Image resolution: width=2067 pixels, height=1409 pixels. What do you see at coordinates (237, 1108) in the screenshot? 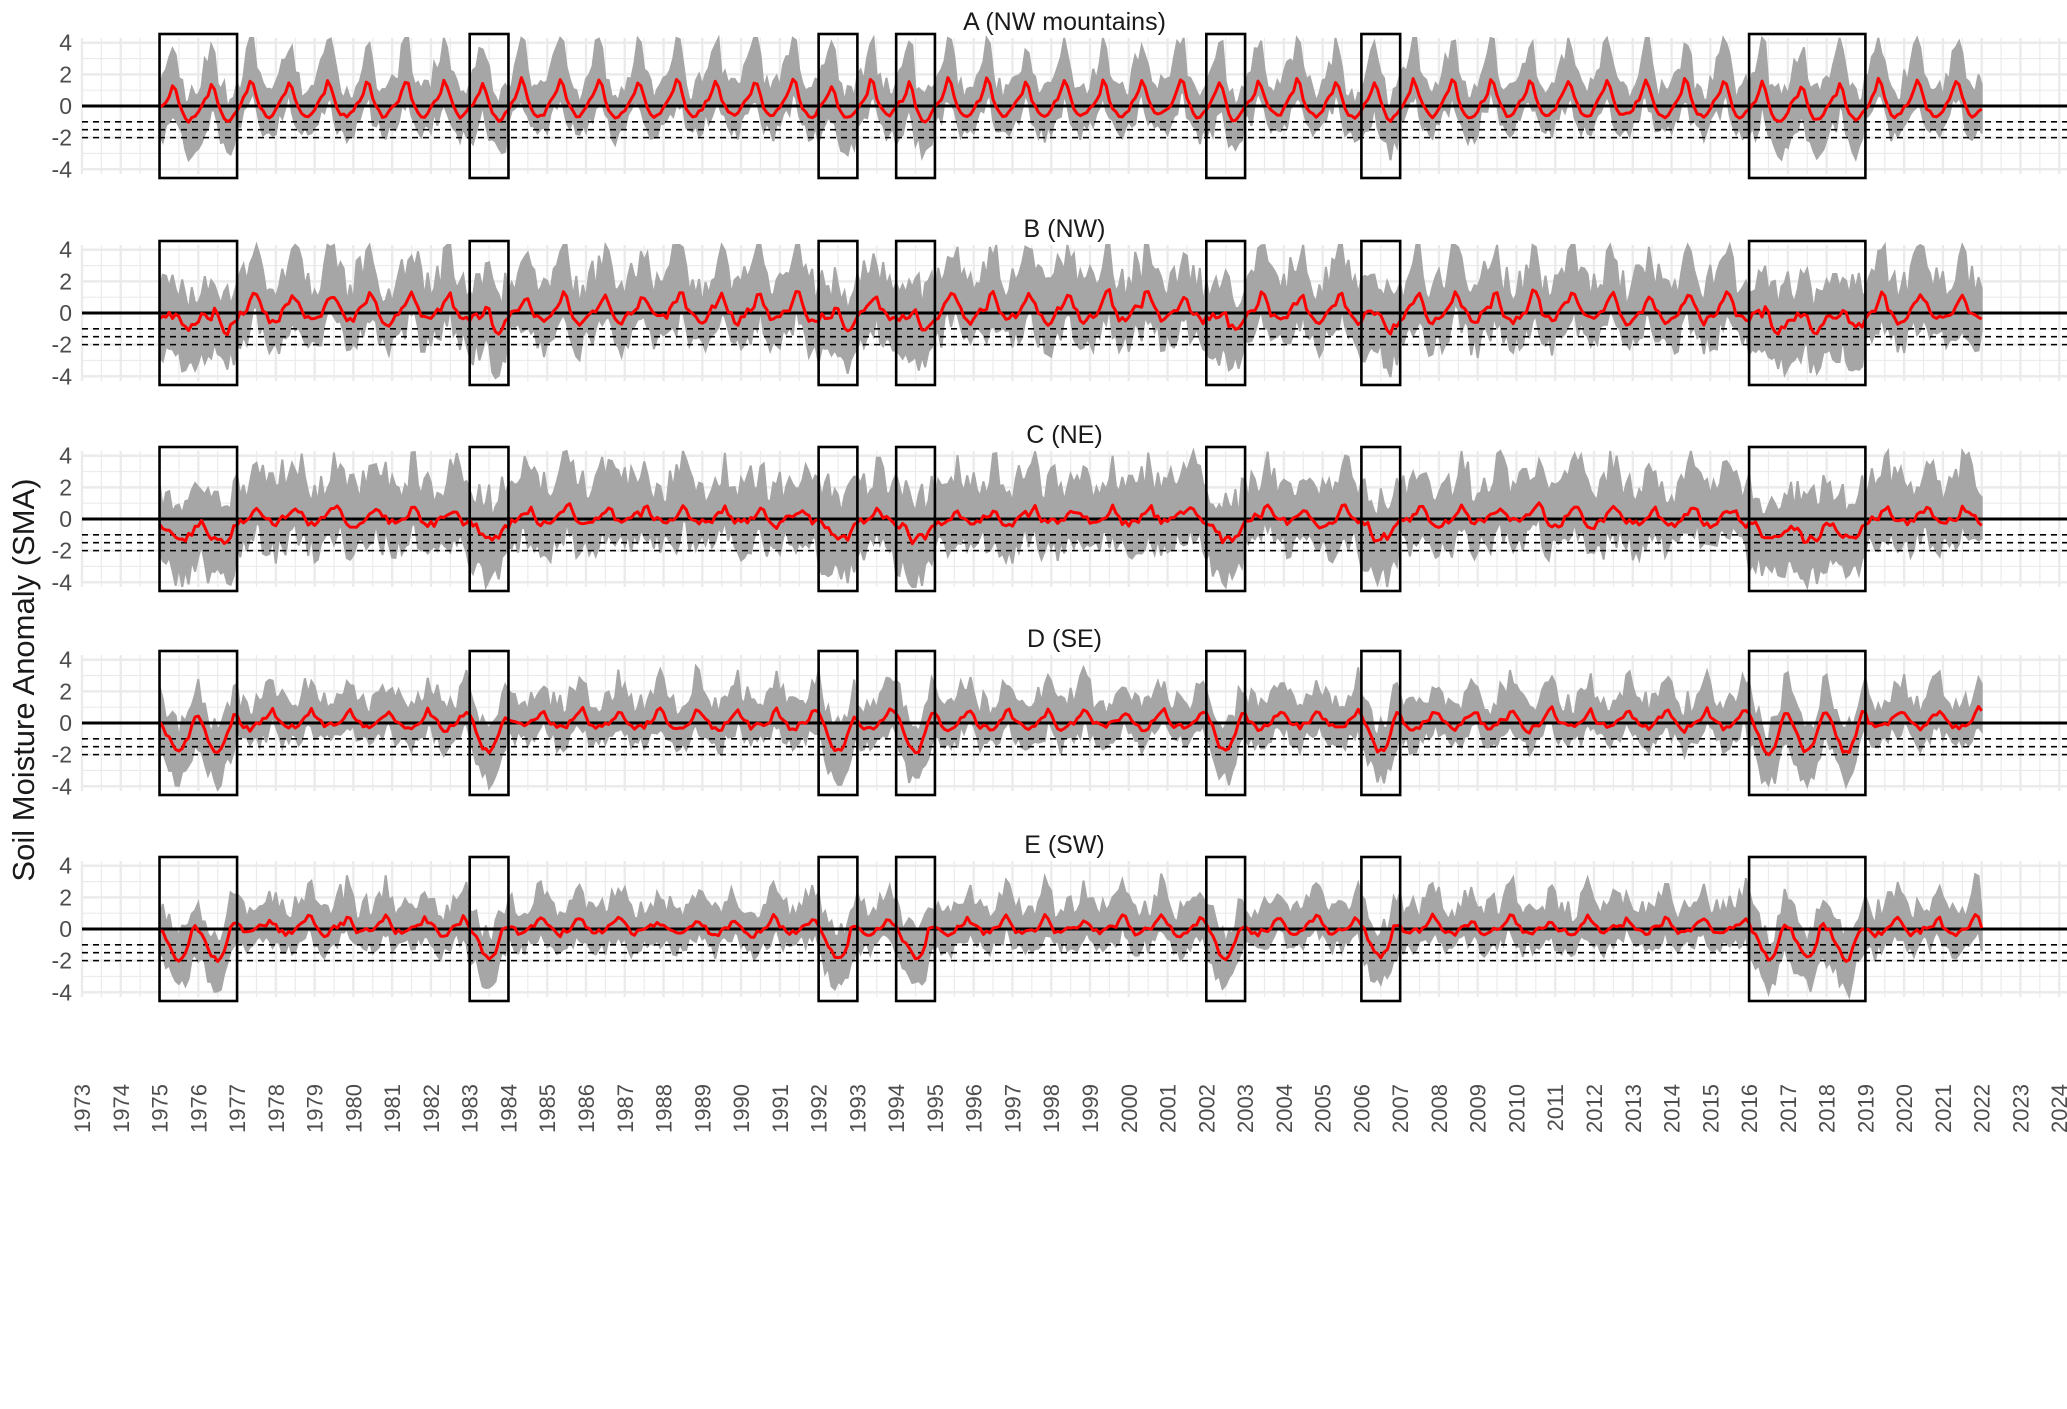
I see `x-tick-label: 1977` at bounding box center [237, 1108].